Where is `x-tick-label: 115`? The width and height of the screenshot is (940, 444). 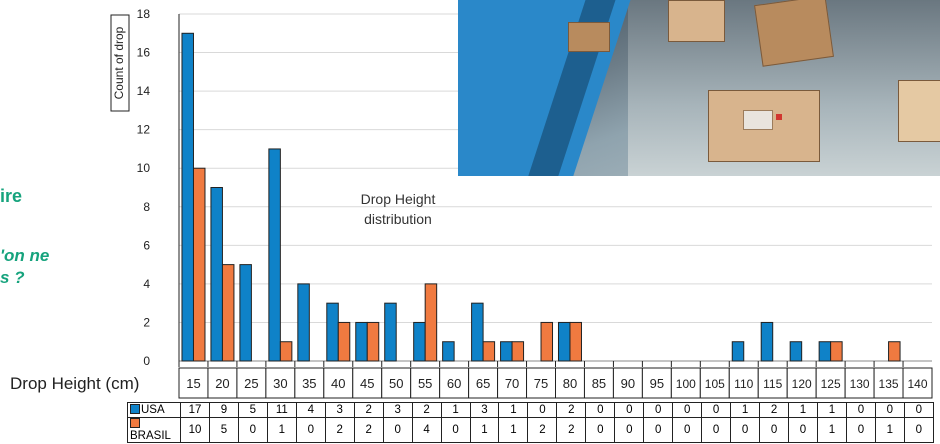
x-tick-label: 115 is located at coordinates (772, 384).